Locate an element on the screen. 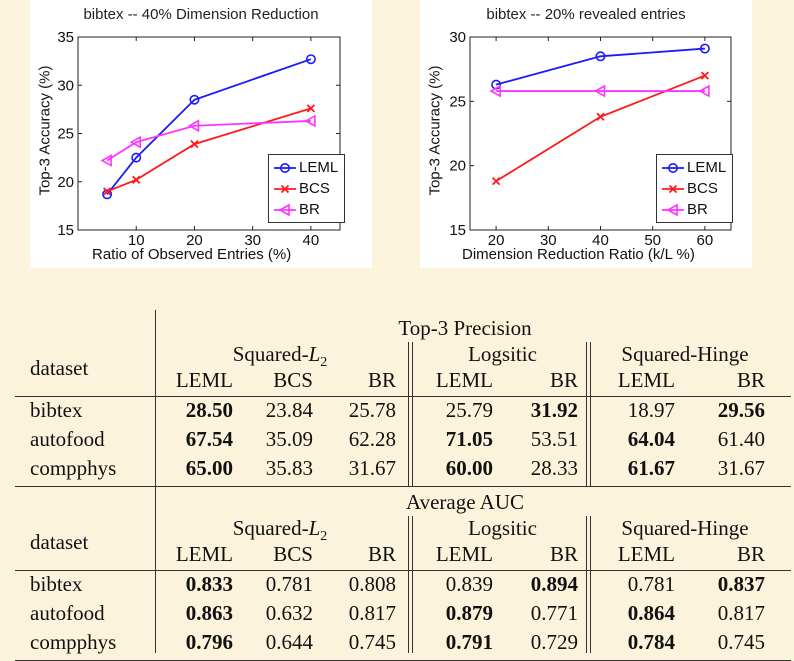 The height and width of the screenshot is (661, 794). table-cell: 0.644 is located at coordinates (289, 642).